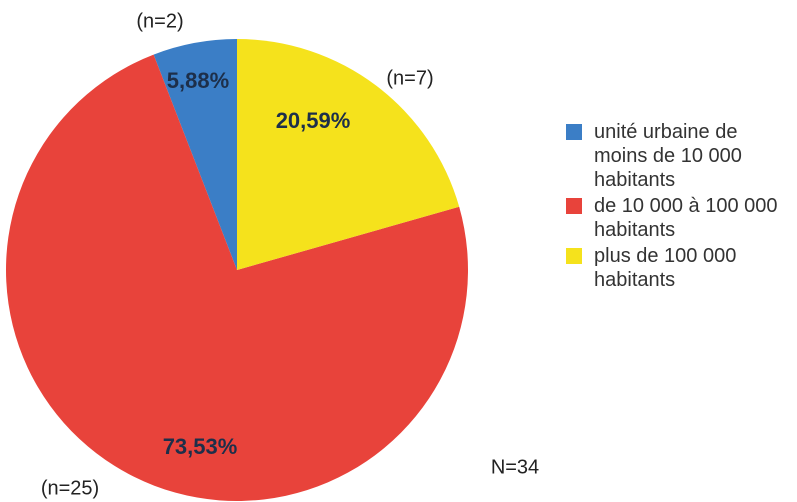 The height and width of the screenshot is (502, 797). Describe the element at coordinates (665, 268) in the screenshot. I see `legend-label: plus de 100 000 habitants` at that location.